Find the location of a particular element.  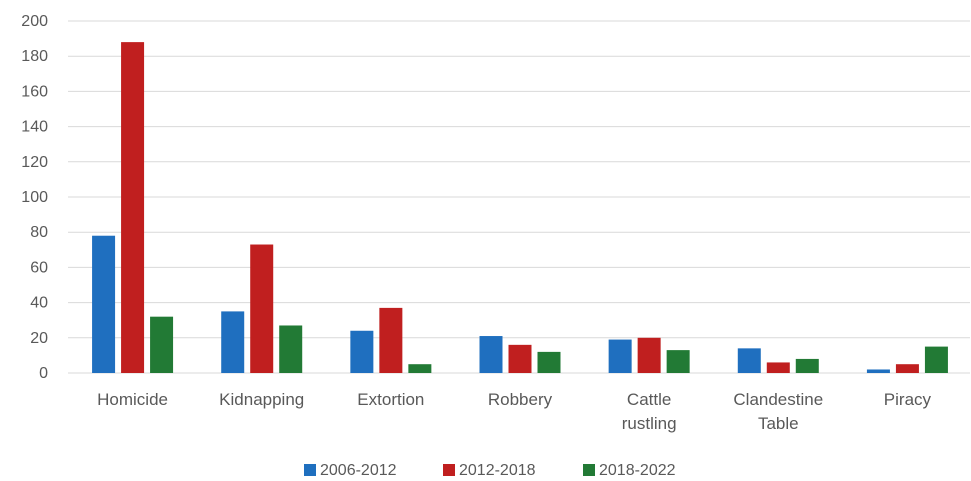

bar-2012-2018-clandestine-table is located at coordinates (778, 367).